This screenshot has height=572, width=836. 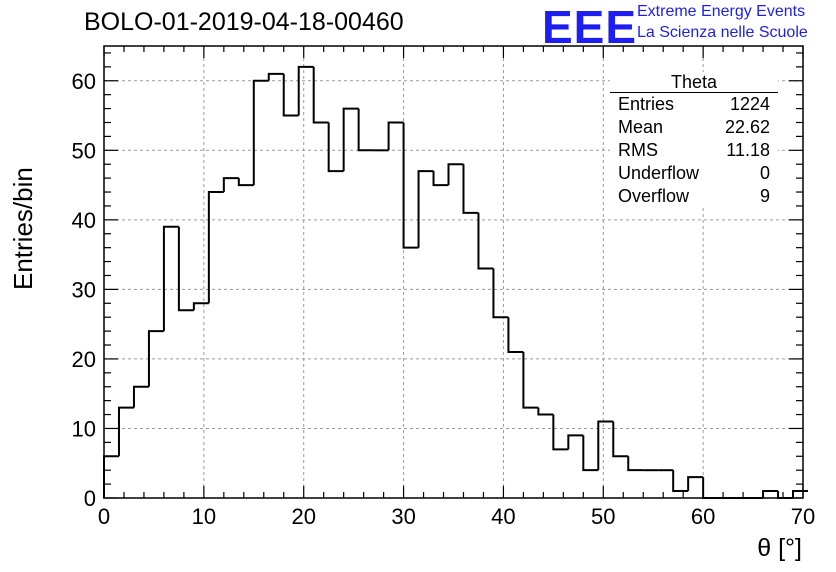 I want to click on x-tick-label: 60, so click(x=703, y=516).